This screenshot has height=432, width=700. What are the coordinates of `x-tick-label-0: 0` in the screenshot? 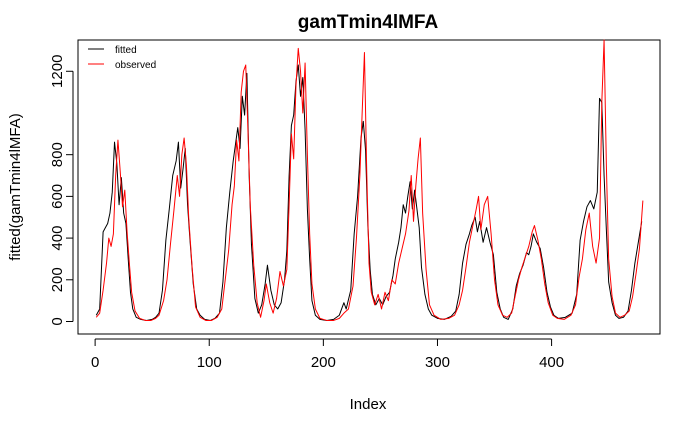 It's located at (95, 362).